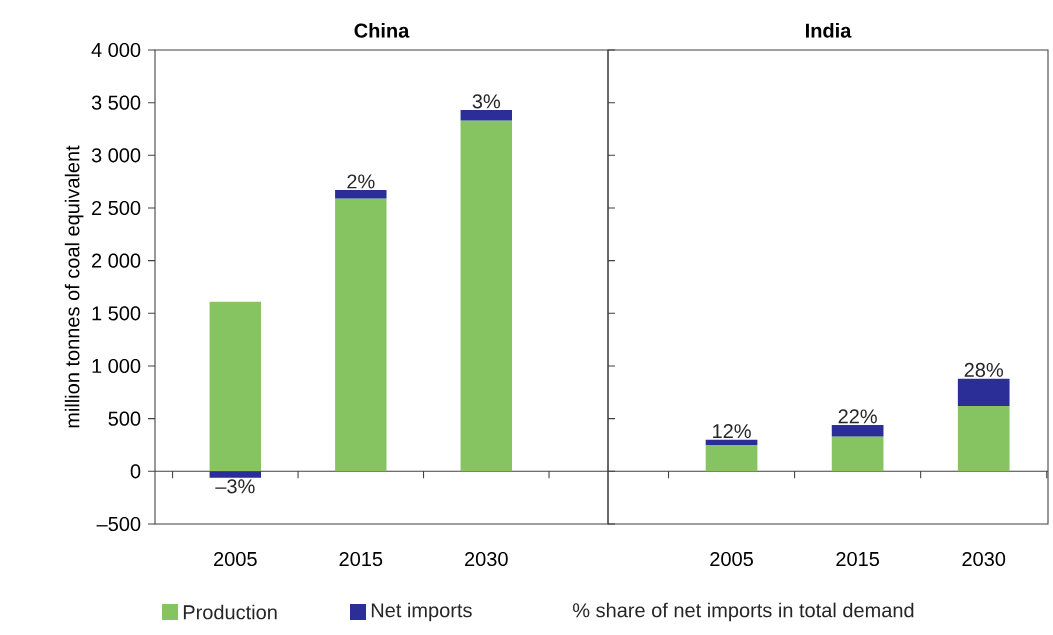  Describe the element at coordinates (857, 416) in the screenshot. I see `annotation: 22%` at that location.